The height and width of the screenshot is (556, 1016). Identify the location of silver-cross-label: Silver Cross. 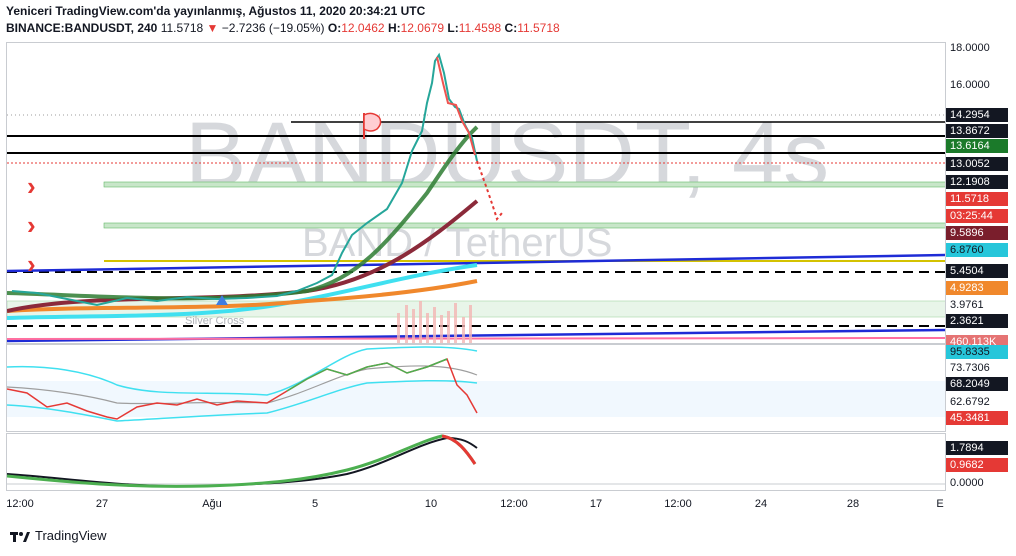
(215, 321).